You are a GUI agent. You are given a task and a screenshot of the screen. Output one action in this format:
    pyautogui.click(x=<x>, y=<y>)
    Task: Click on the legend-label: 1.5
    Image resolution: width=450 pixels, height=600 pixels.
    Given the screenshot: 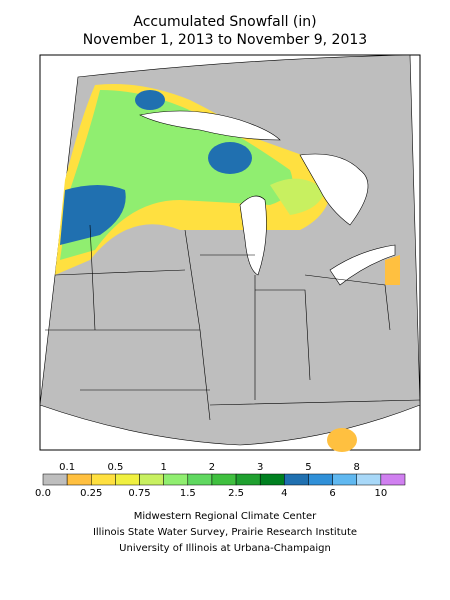 What is the action you would take?
    pyautogui.click(x=188, y=493)
    